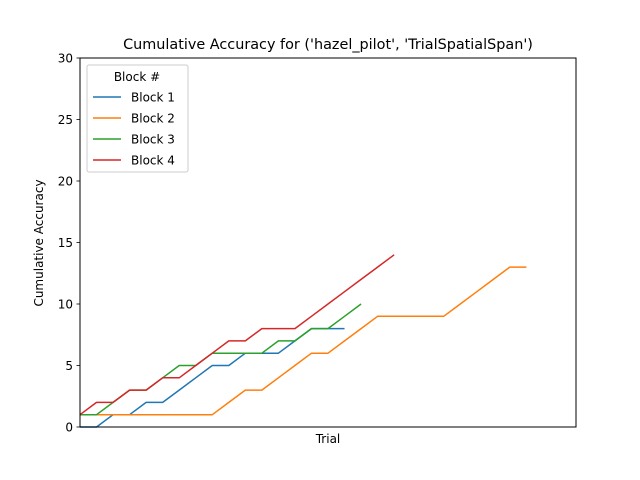  Describe the element at coordinates (153, 161) in the screenshot. I see `legend-label: Block 4` at that location.